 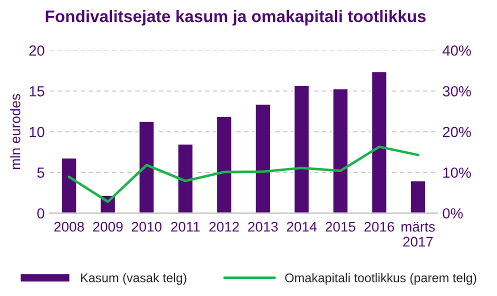 What do you see at coordinates (108, 227) in the screenshot?
I see `x-tick-label: 2009` at bounding box center [108, 227].